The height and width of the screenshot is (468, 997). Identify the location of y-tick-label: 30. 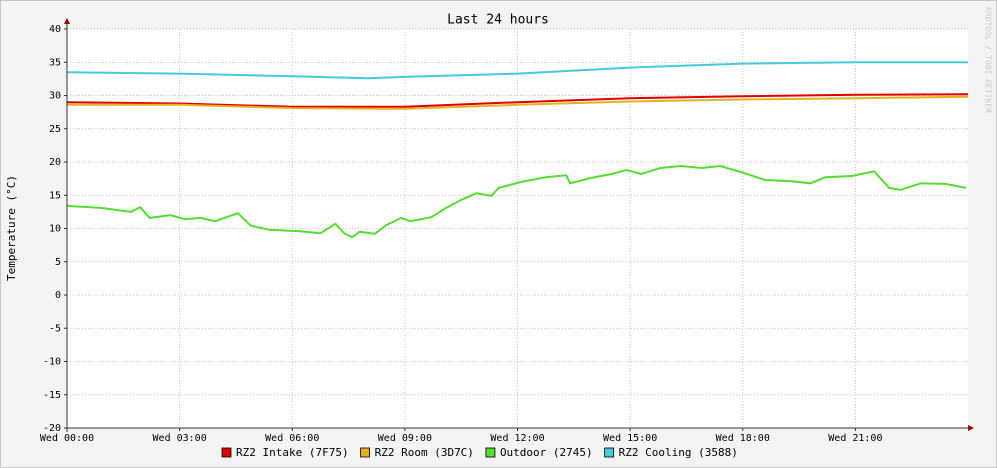
(55, 96).